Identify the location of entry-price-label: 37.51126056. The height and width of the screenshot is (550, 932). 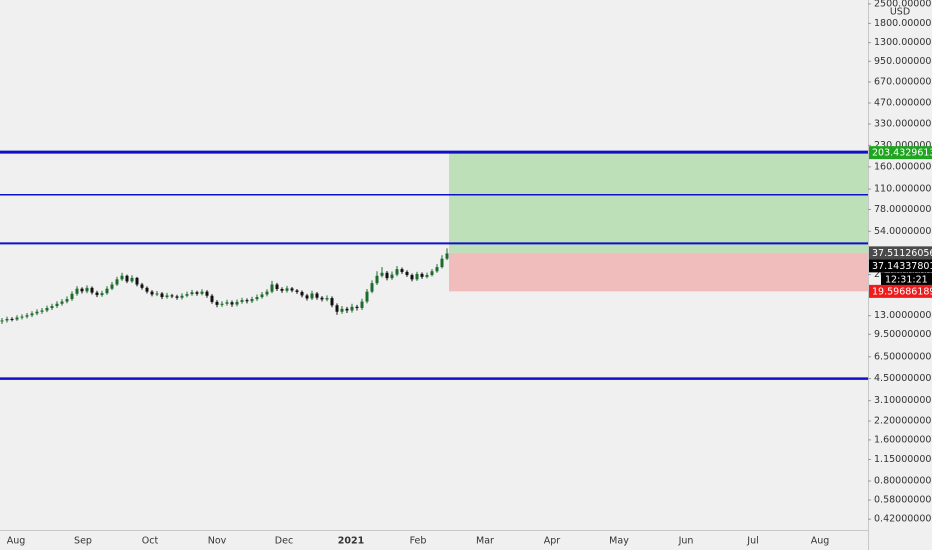
(902, 253).